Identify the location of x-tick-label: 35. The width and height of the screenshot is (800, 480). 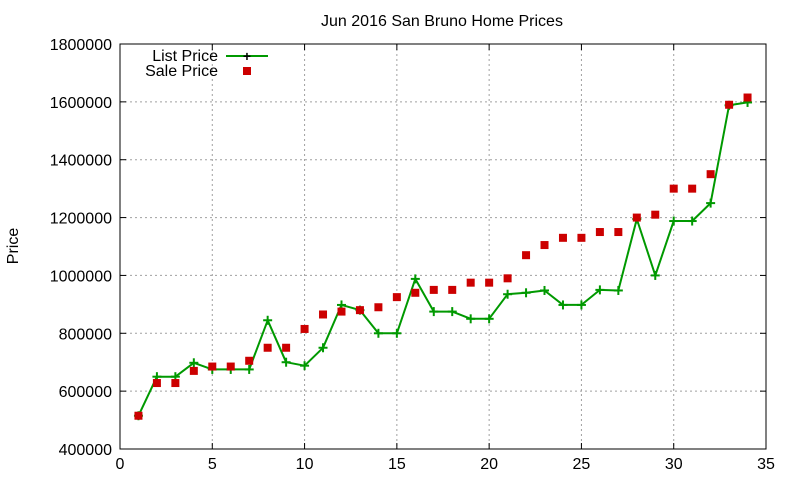
(766, 464).